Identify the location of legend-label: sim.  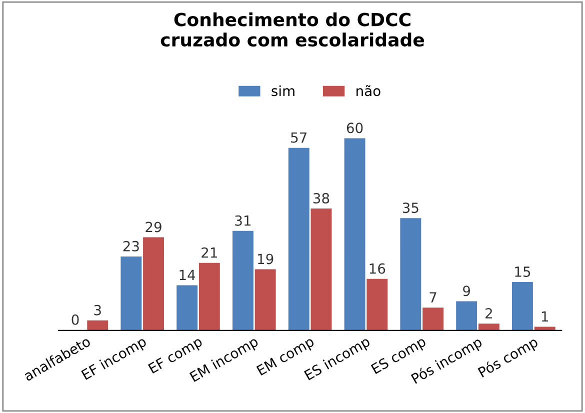
(283, 90).